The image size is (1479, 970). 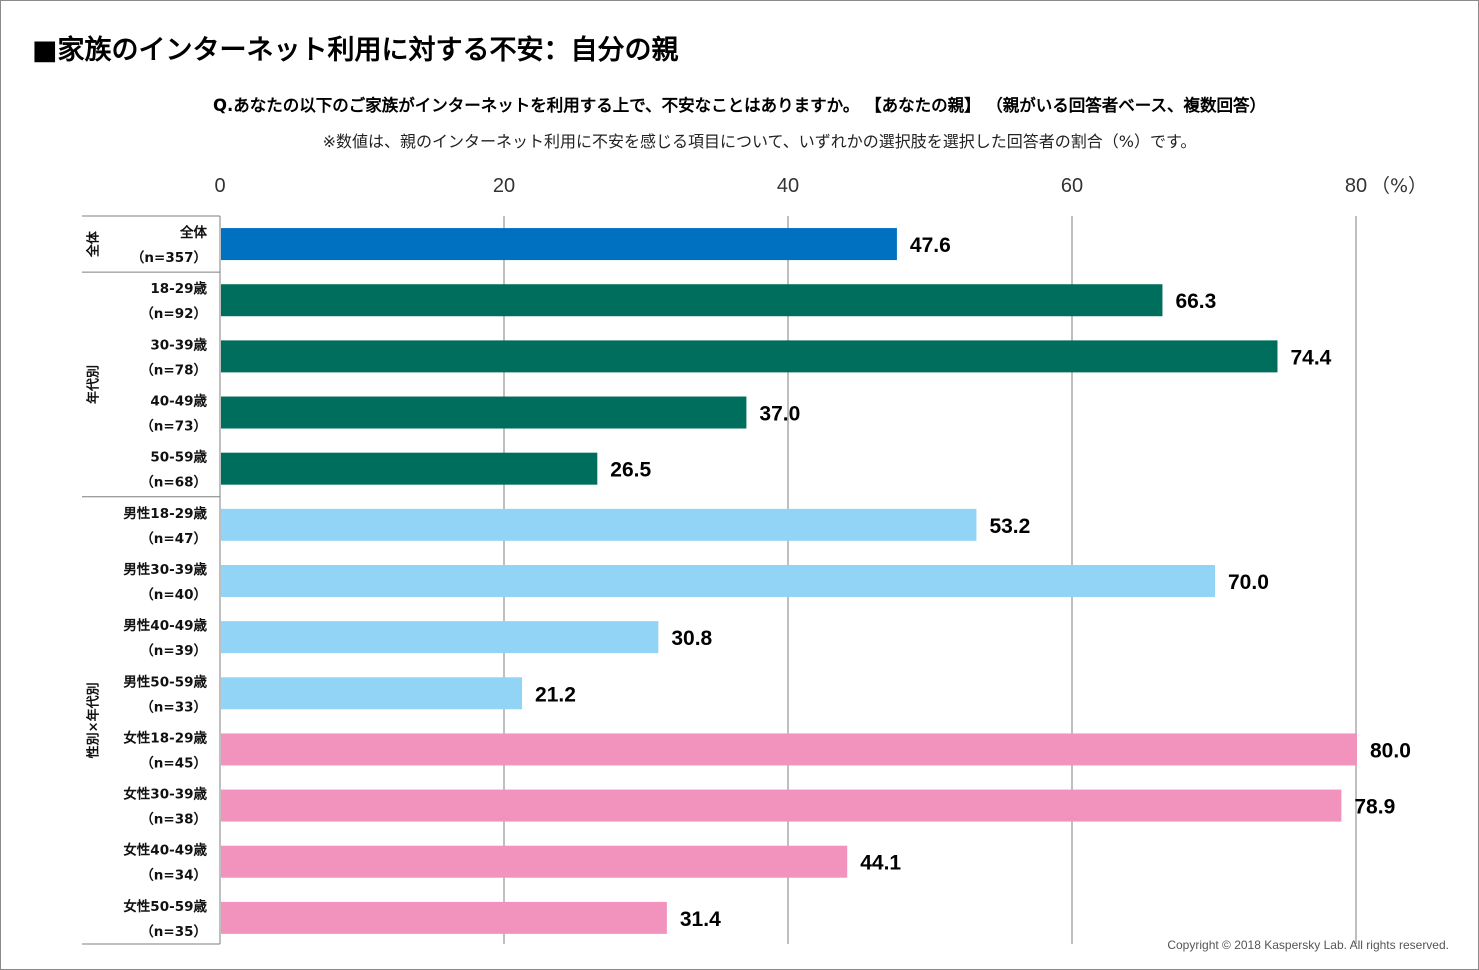 What do you see at coordinates (173, 707) in the screenshot?
I see `category-n-label: （n=33）` at bounding box center [173, 707].